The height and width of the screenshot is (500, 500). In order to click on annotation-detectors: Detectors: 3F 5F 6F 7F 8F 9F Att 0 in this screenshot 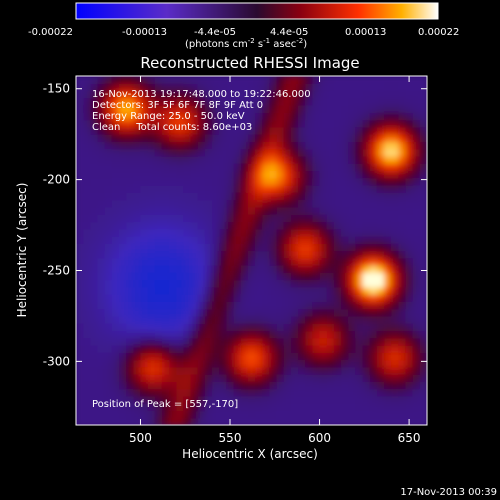, I will do `click(177, 105)`.